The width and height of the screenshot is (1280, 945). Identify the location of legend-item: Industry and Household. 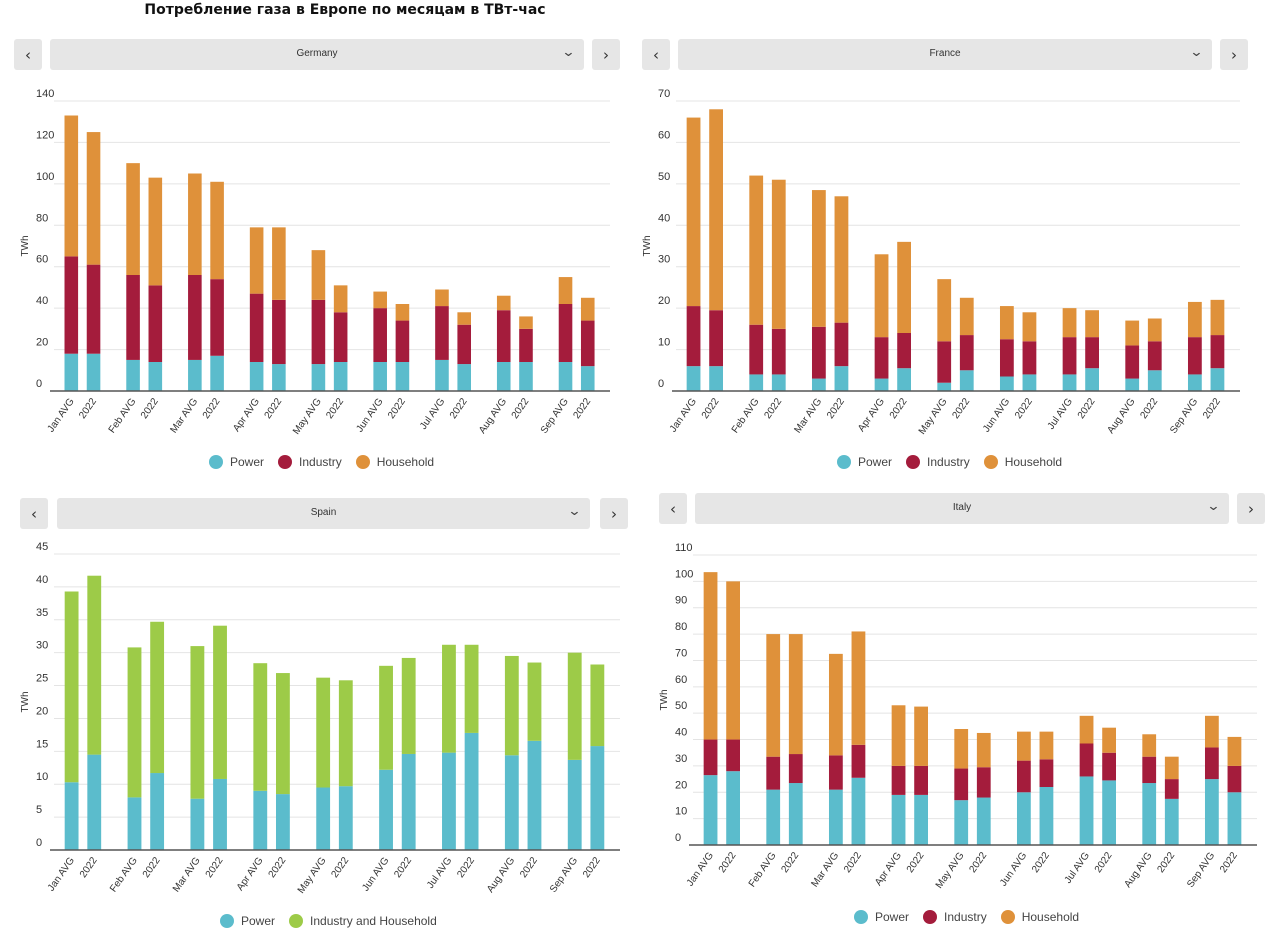
(363, 921).